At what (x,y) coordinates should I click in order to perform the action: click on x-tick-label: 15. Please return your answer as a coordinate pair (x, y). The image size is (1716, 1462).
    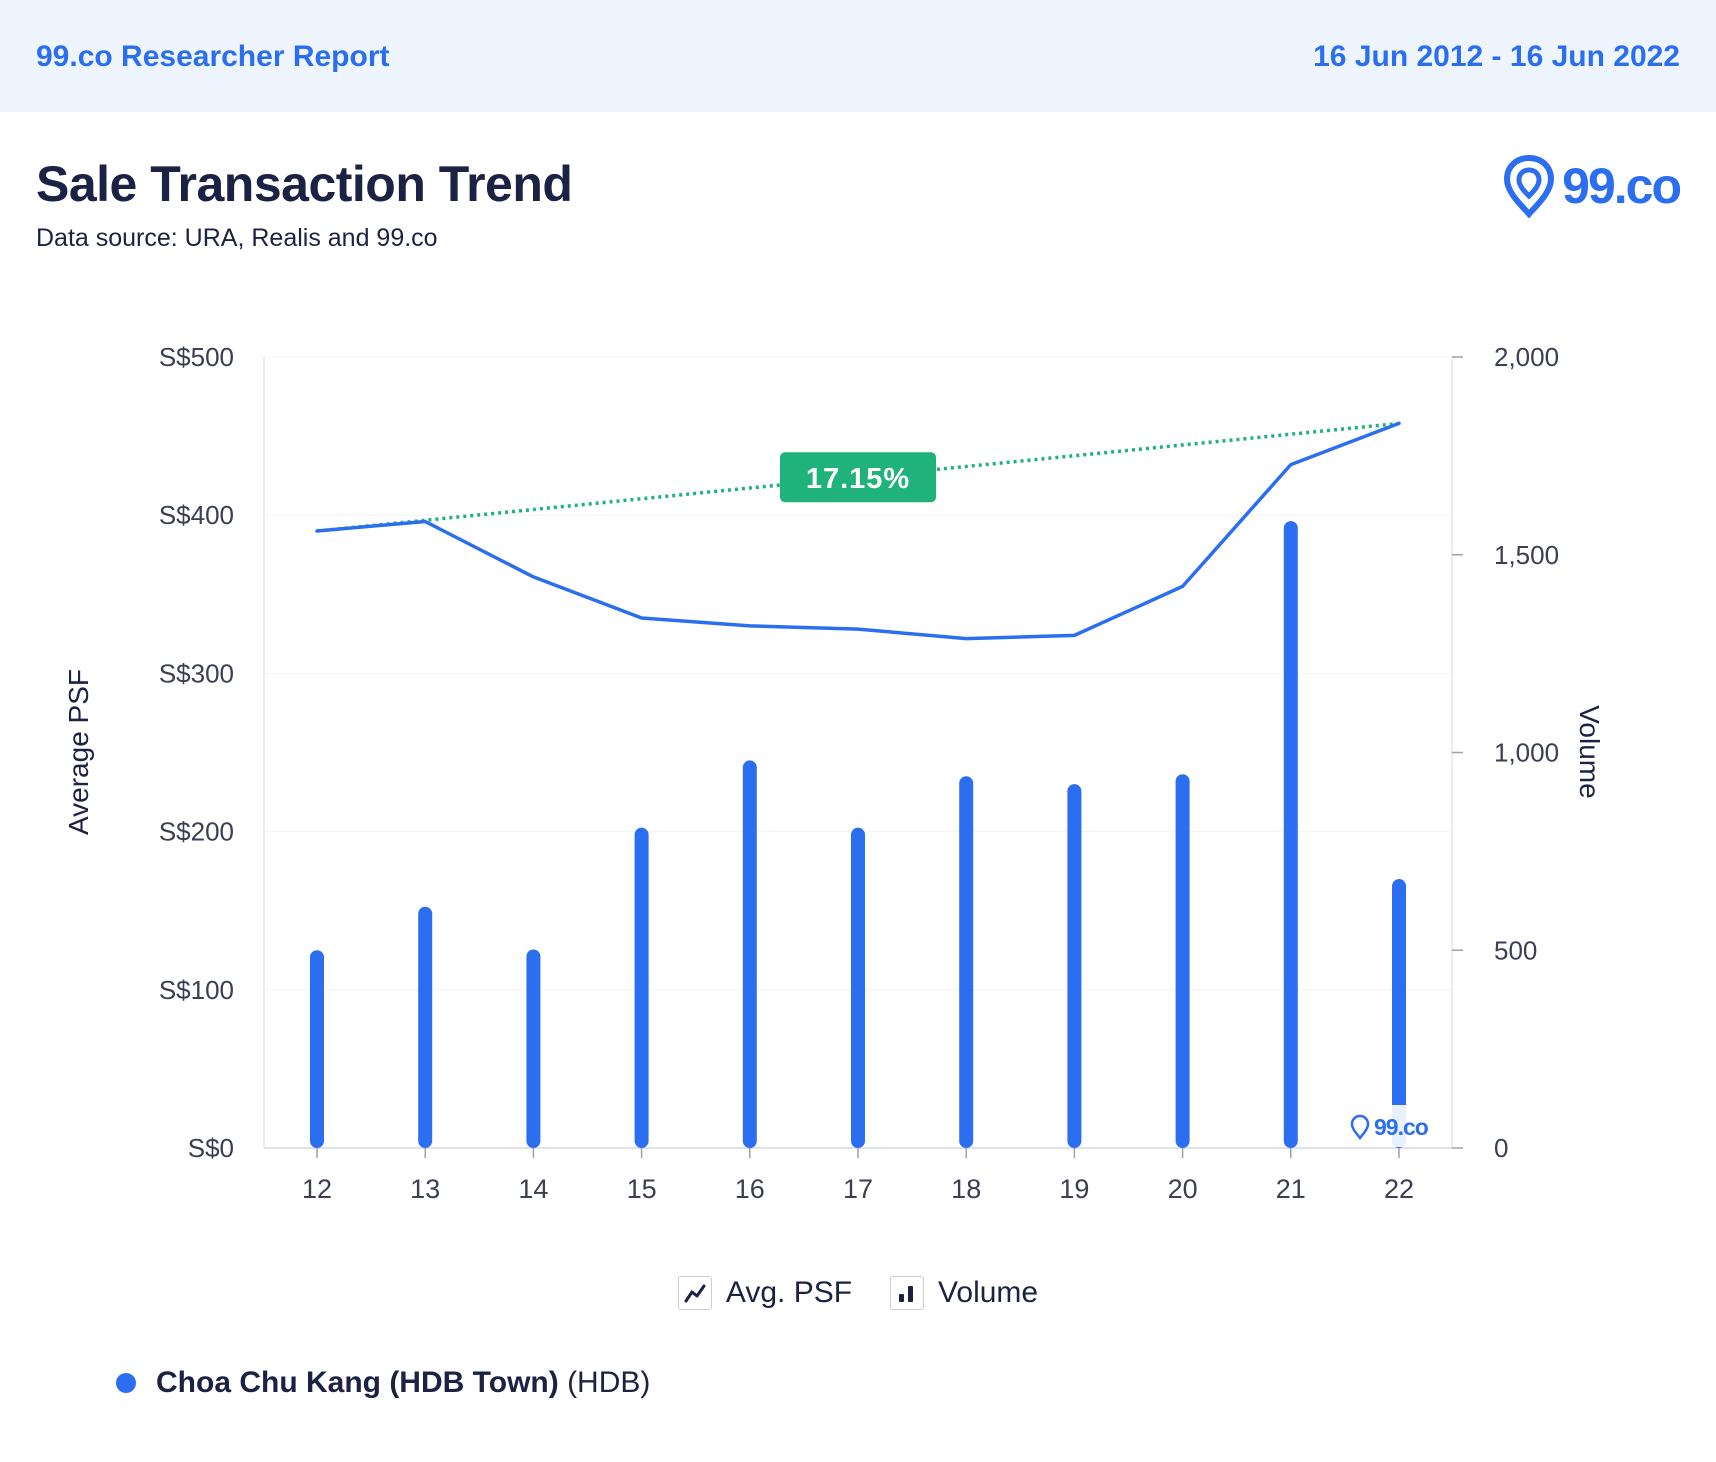
    Looking at the image, I should click on (642, 1189).